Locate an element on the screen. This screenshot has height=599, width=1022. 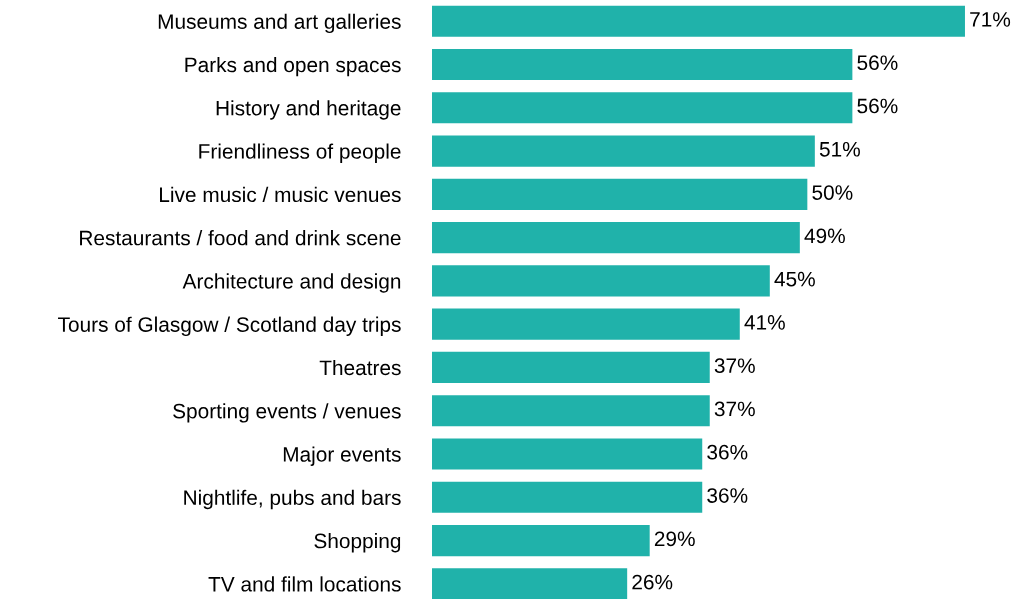
y-tick-label: Restaurants / food and drink scene is located at coordinates (240, 238).